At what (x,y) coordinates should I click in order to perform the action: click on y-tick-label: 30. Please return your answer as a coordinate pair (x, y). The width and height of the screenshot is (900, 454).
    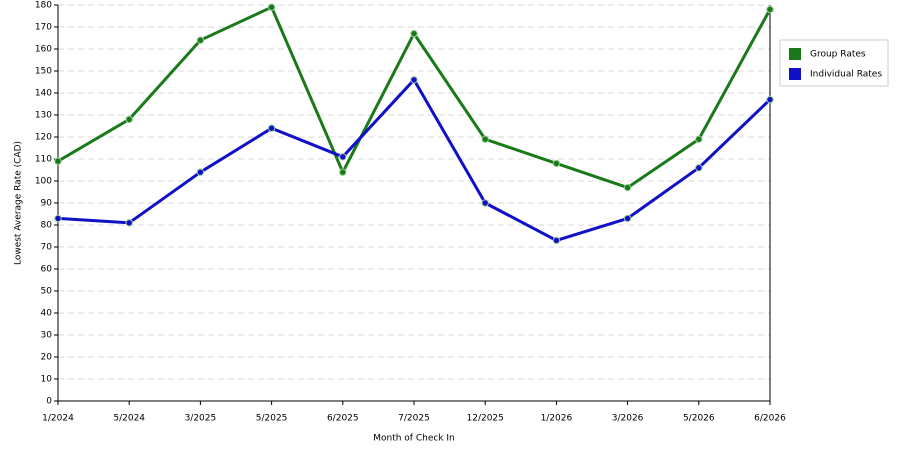
    Looking at the image, I should click on (47, 336).